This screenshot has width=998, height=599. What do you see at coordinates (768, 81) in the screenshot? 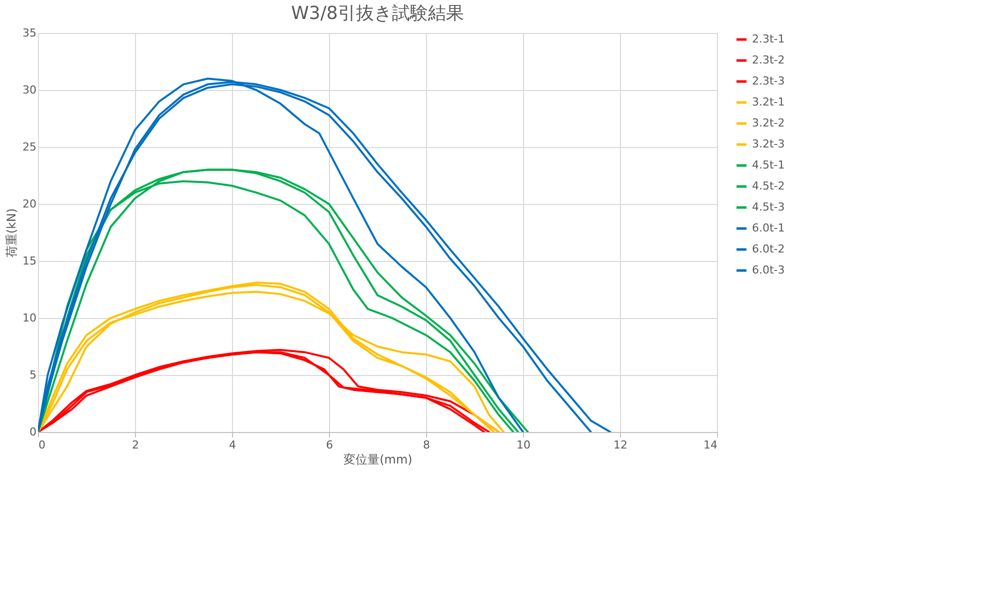
I see `legend-label: 2.3t-3` at bounding box center [768, 81].